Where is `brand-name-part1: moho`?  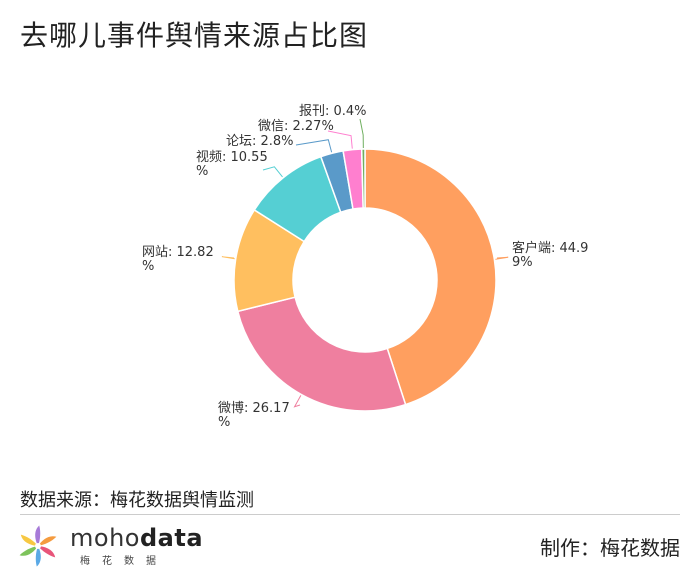
brand-name-part1: moho is located at coordinates (105, 538).